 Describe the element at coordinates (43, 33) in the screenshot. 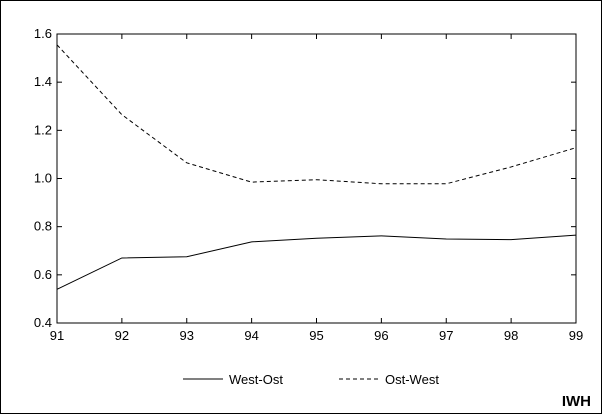

I see `y-tick-label: 1.6` at that location.